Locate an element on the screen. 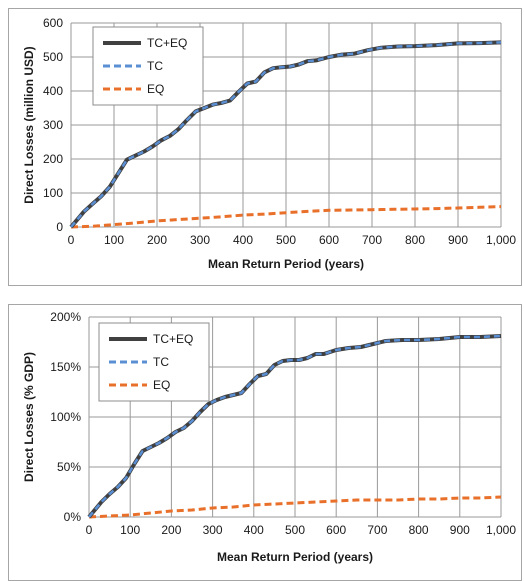  y-tick-labels: 0 100 200 300 400 500 600 is located at coordinates (53, 125).